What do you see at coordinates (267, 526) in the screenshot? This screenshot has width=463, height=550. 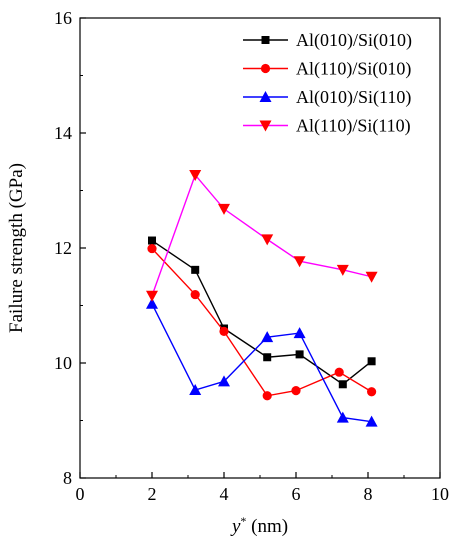 I see `x-axis-unit: (nm)` at bounding box center [267, 526].